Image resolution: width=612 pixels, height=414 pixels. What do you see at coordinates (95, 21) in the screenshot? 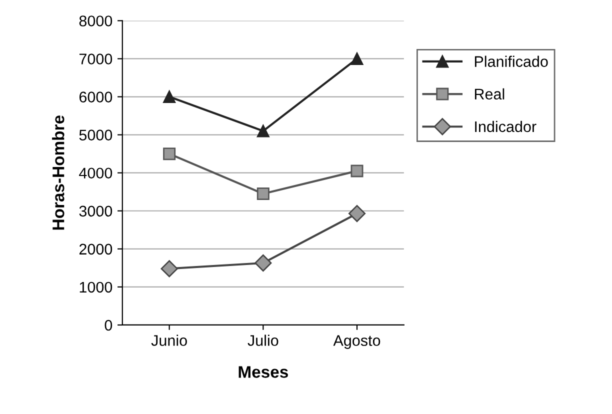
I see `y-tick-label: 8000` at bounding box center [95, 21].